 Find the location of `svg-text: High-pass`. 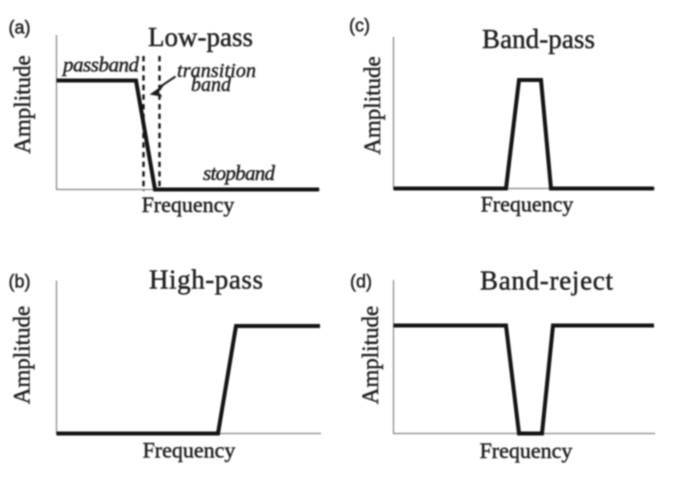

svg-text: High-pass is located at coordinates (206, 280).